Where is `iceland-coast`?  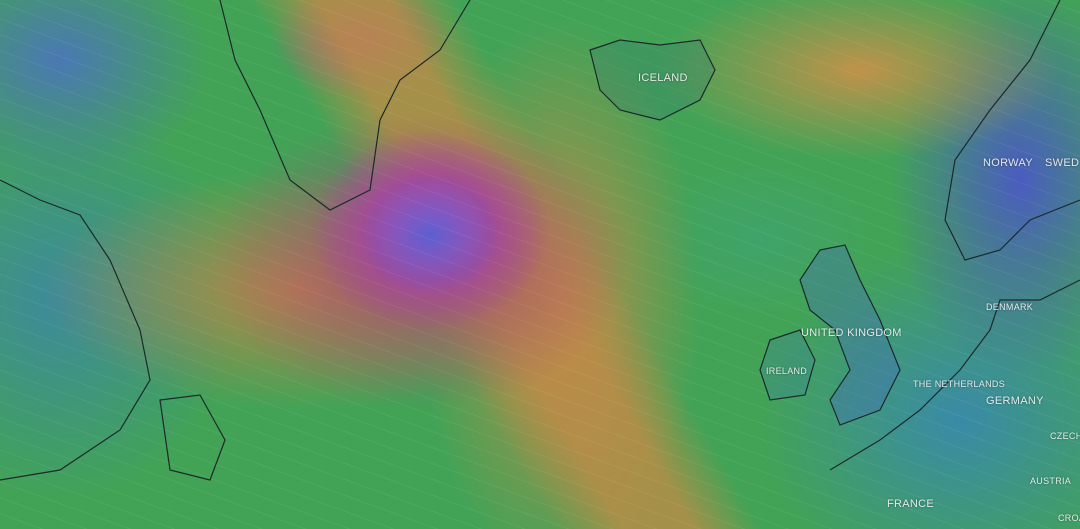 iceland-coast is located at coordinates (652, 80).